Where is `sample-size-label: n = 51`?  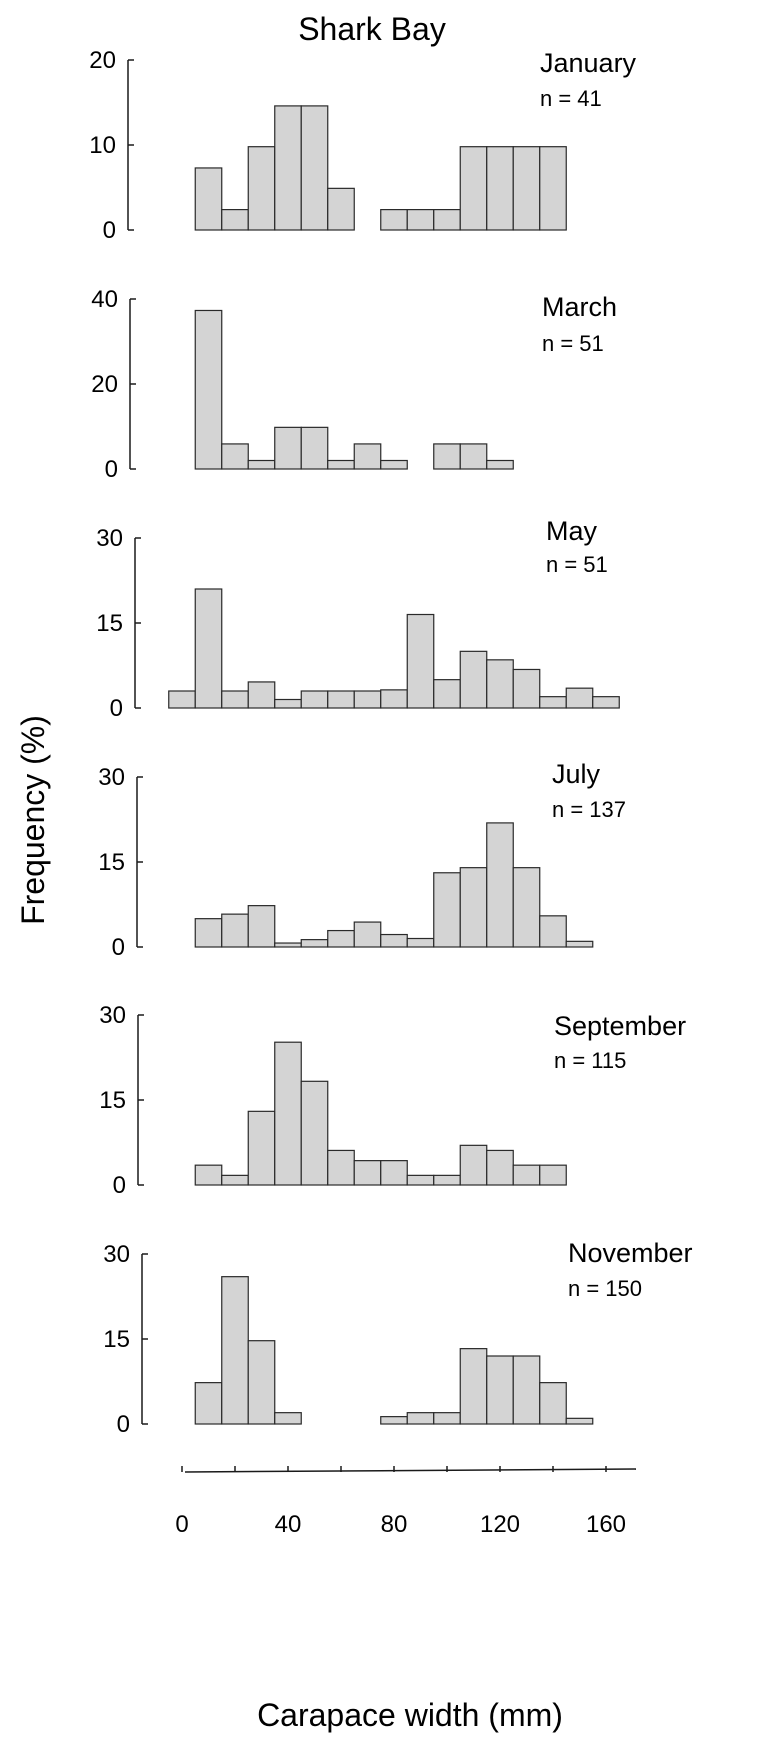
sample-size-label: n = 51 is located at coordinates (577, 564).